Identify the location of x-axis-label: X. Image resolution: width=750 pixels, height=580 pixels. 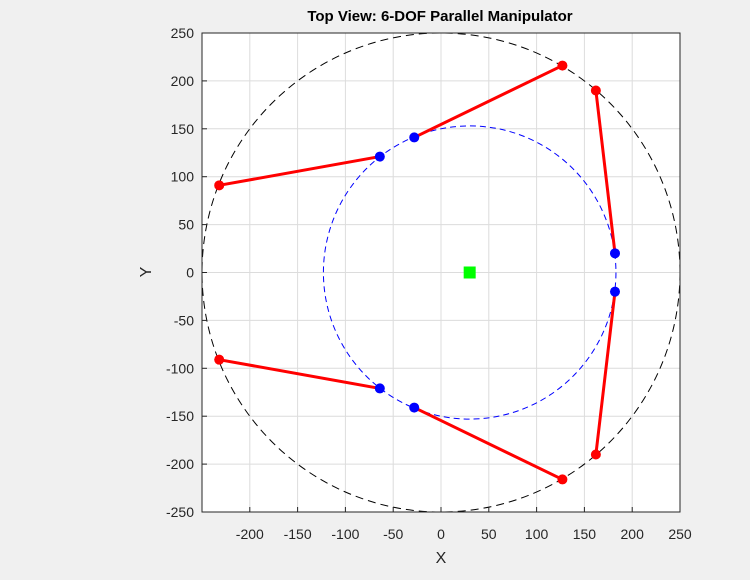
(441, 558).